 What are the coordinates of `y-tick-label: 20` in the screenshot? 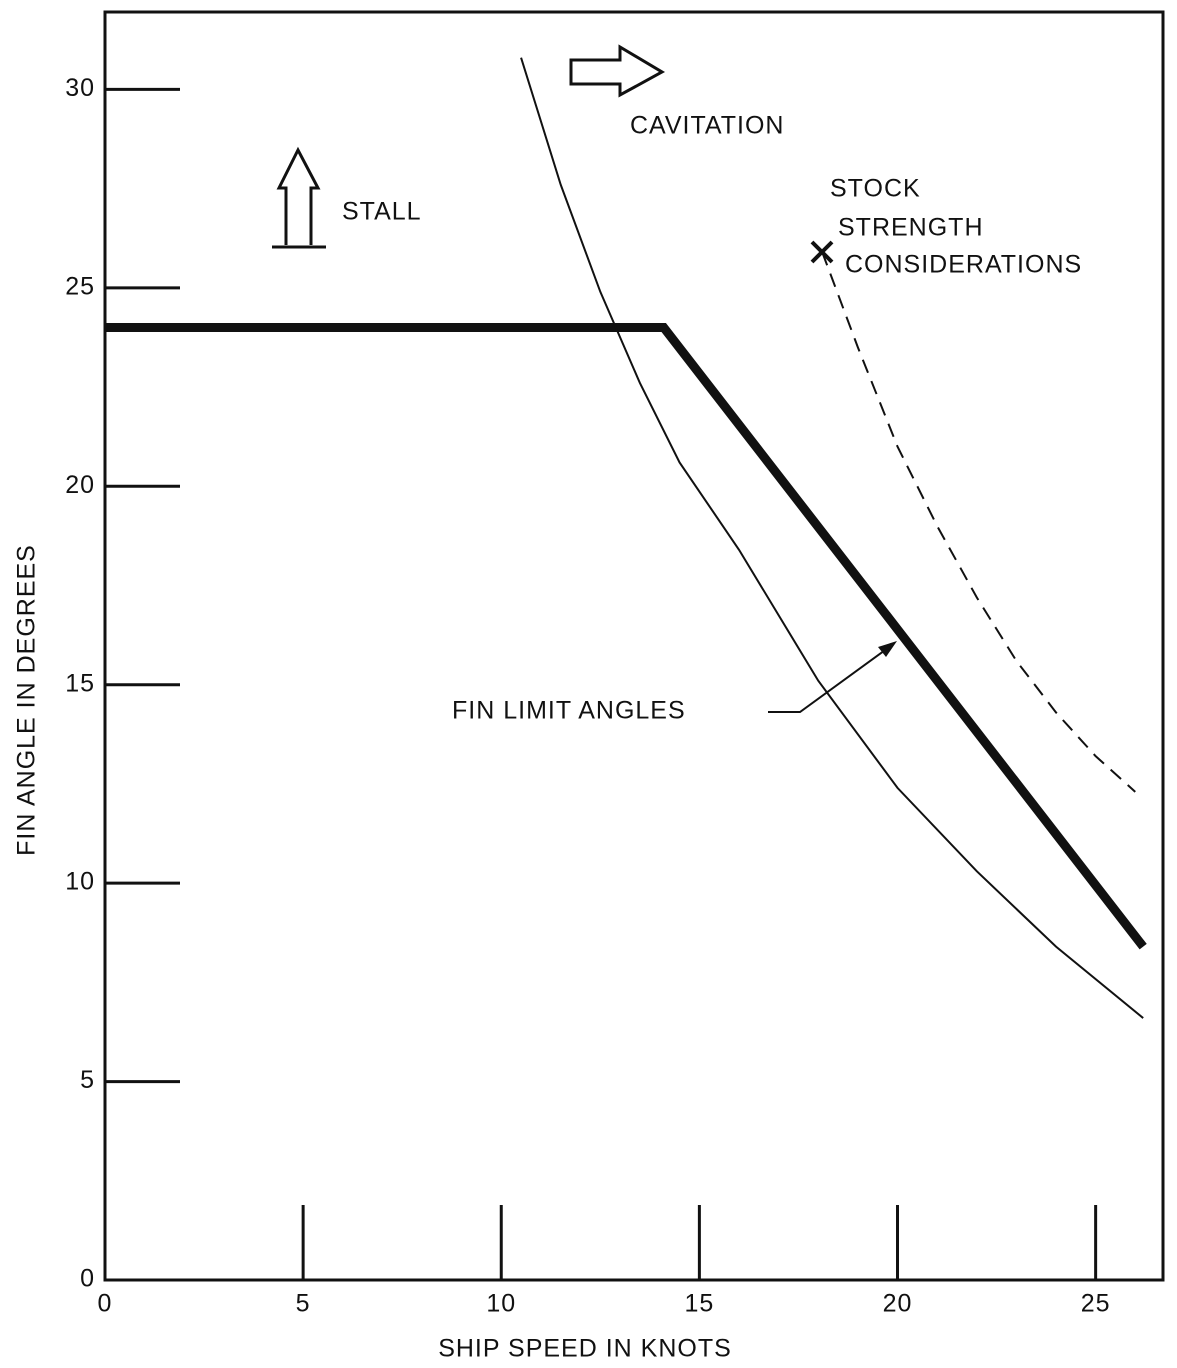 It's located at (80, 485).